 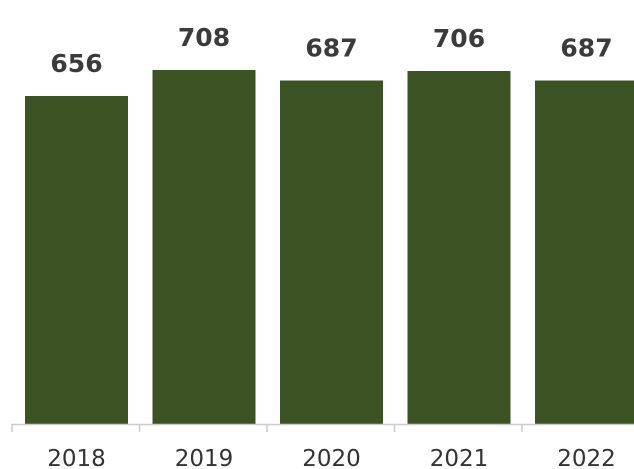 What do you see at coordinates (586, 457) in the screenshot?
I see `x-tick-label-2022: 2022` at bounding box center [586, 457].